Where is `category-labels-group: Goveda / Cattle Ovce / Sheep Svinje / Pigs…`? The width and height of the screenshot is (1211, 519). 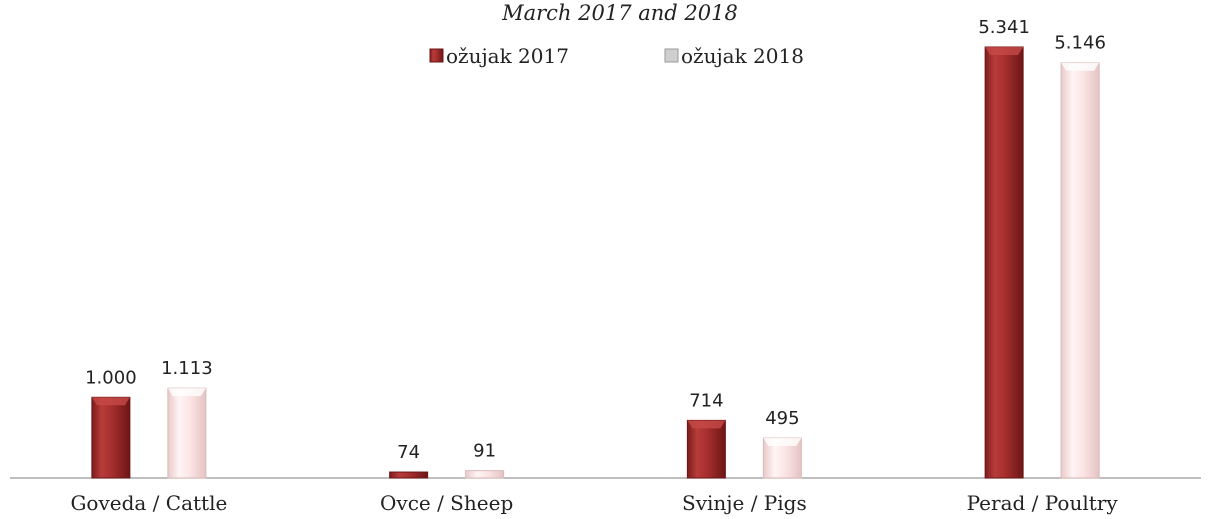 category-labels-group: Goveda / Cattle Ovce / Sheep Svinje / Pigs… is located at coordinates (594, 503).